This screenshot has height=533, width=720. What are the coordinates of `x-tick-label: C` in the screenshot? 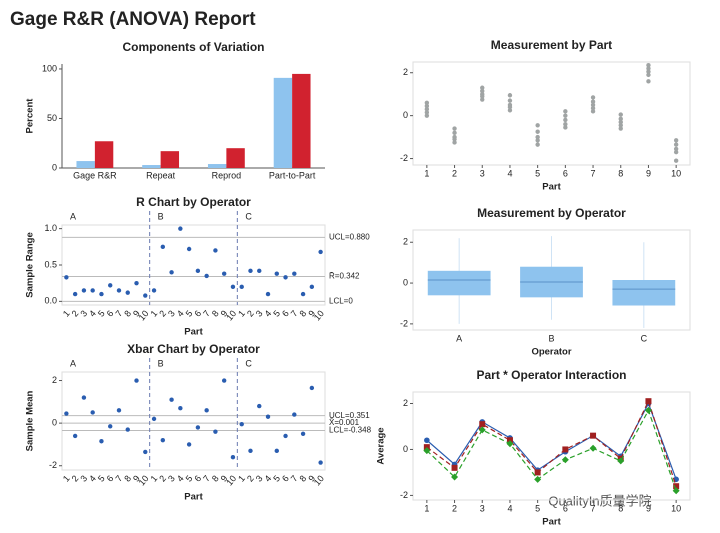 It's located at (644, 338).